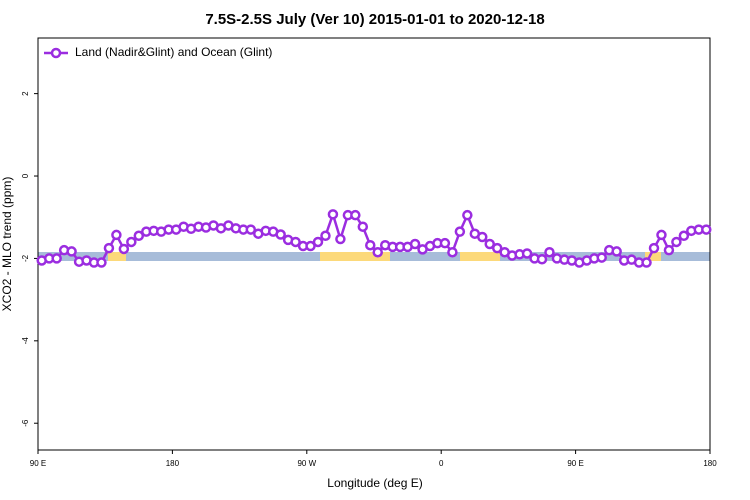 This screenshot has width=750, height=500. I want to click on surface-strip, so click(374, 256).